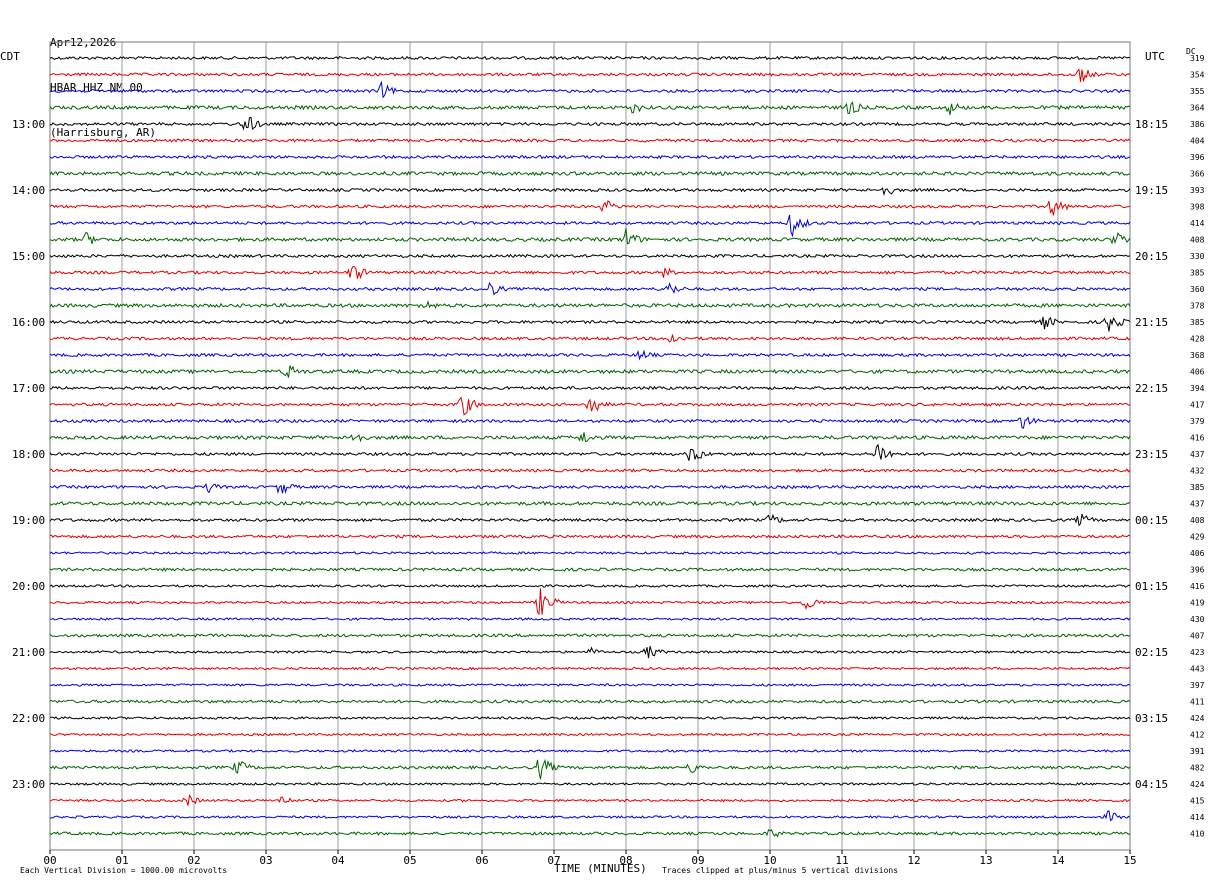  I want to click on dc-offset-label: 412, so click(1197, 735).